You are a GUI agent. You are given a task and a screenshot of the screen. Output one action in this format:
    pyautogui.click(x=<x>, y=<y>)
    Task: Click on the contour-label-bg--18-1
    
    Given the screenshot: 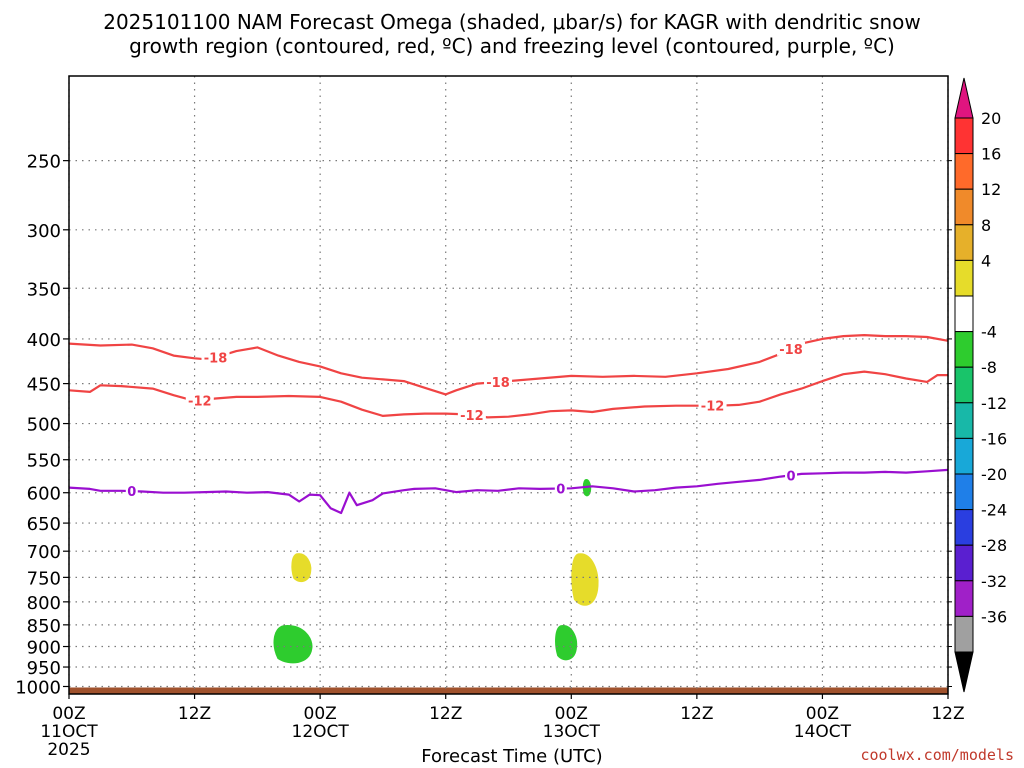 What is the action you would take?
    pyautogui.click(x=498, y=381)
    